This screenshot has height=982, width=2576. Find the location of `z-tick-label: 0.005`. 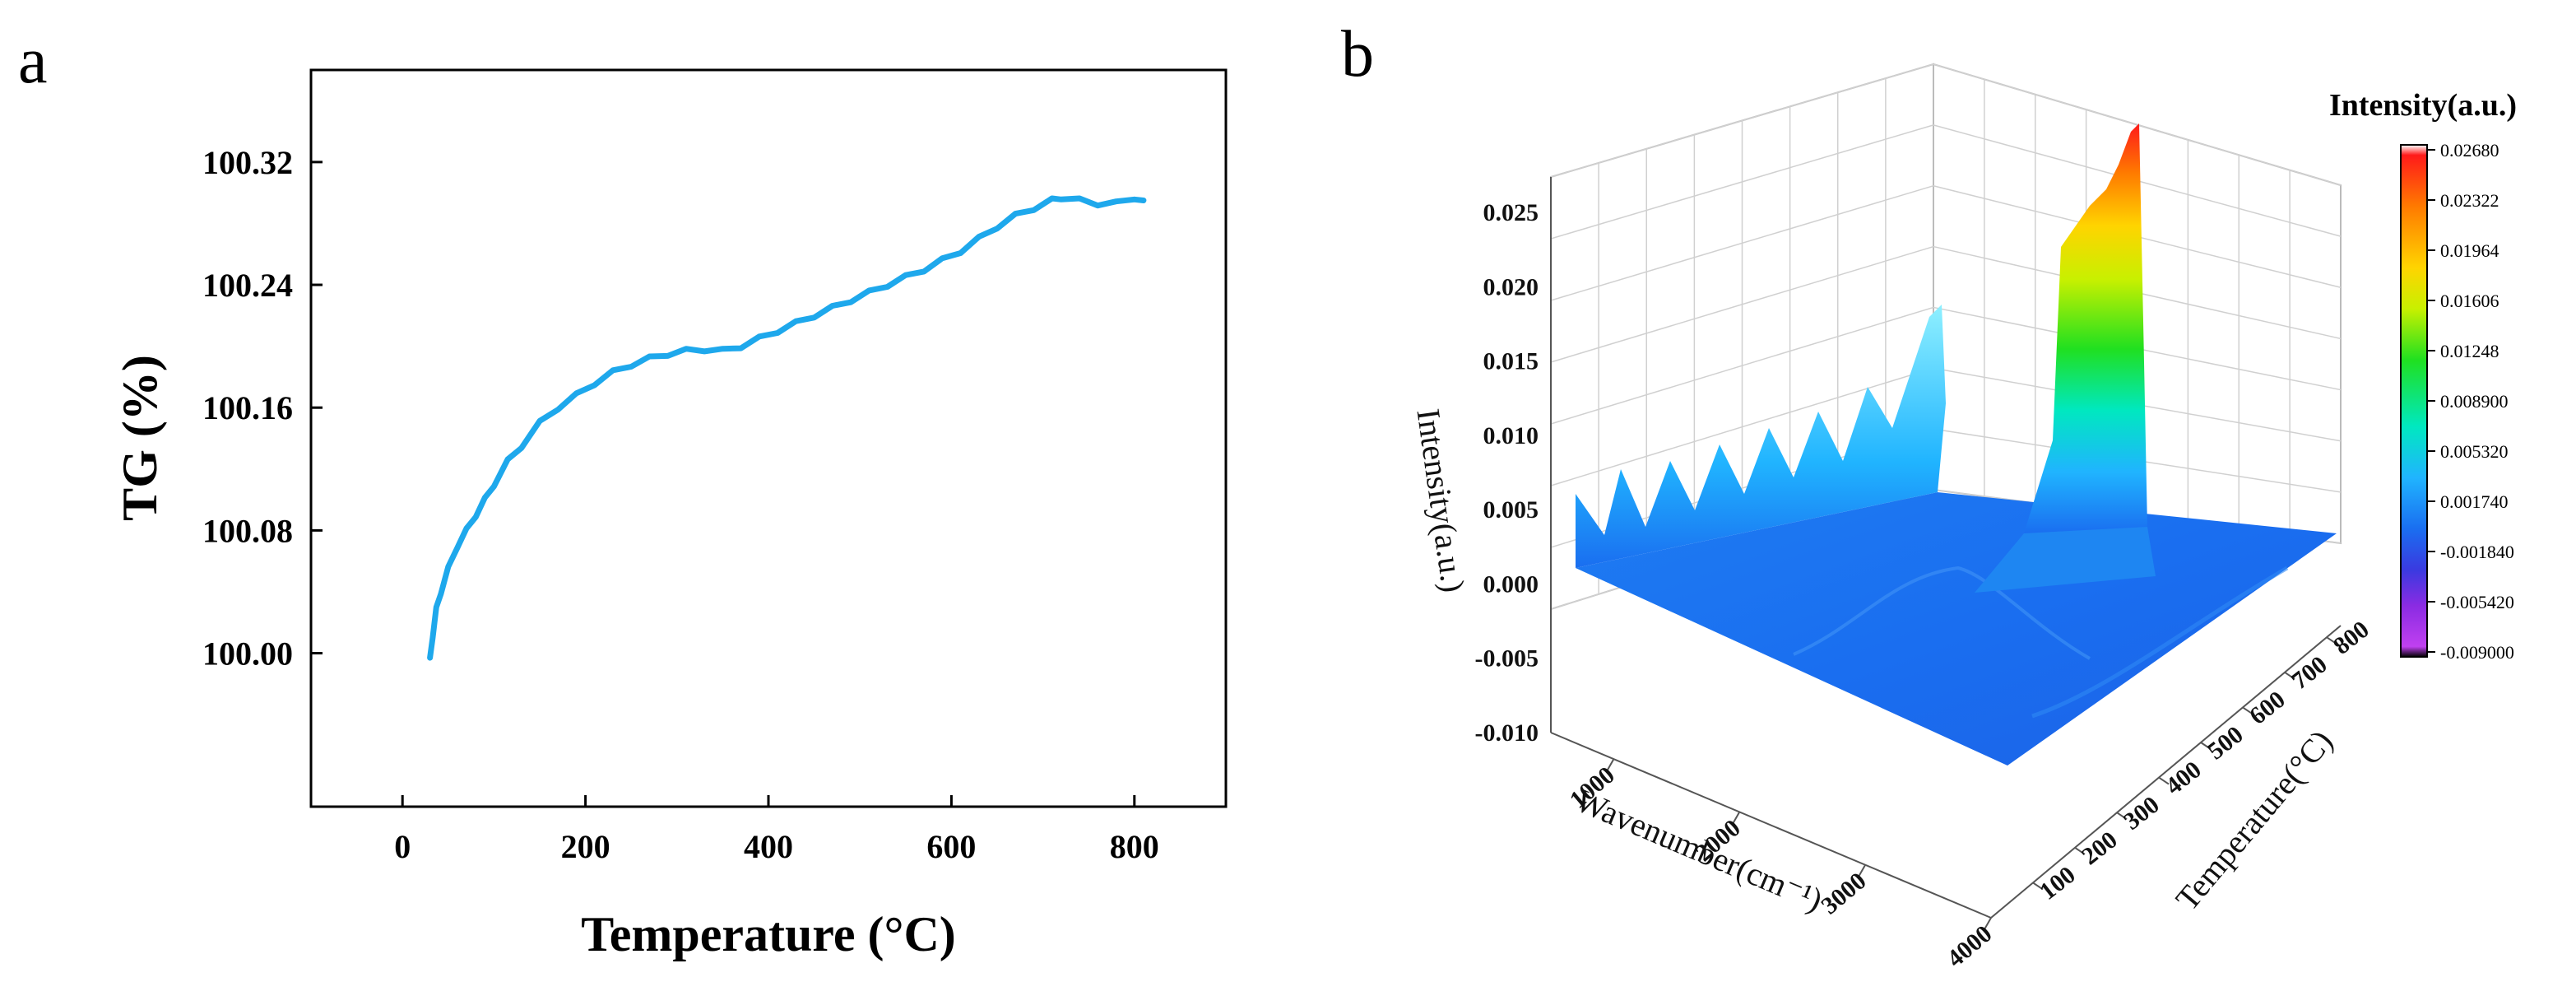

z-tick-label: 0.005 is located at coordinates (1511, 510).